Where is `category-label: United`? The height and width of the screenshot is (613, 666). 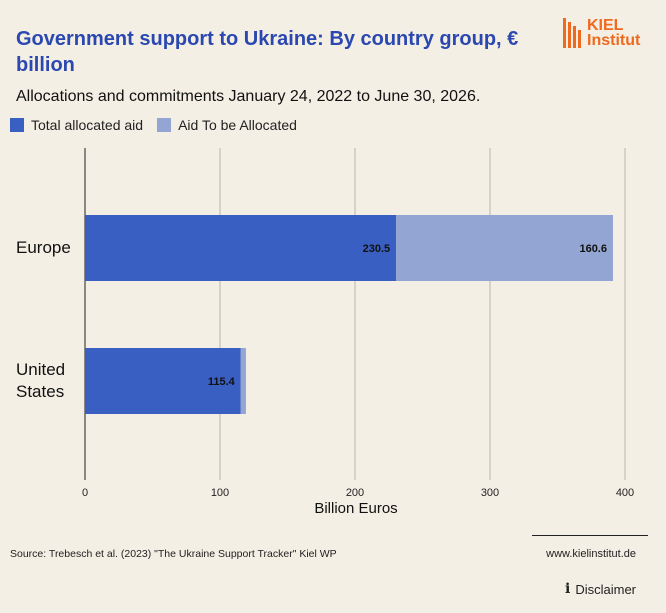 category-label: United is located at coordinates (40, 369).